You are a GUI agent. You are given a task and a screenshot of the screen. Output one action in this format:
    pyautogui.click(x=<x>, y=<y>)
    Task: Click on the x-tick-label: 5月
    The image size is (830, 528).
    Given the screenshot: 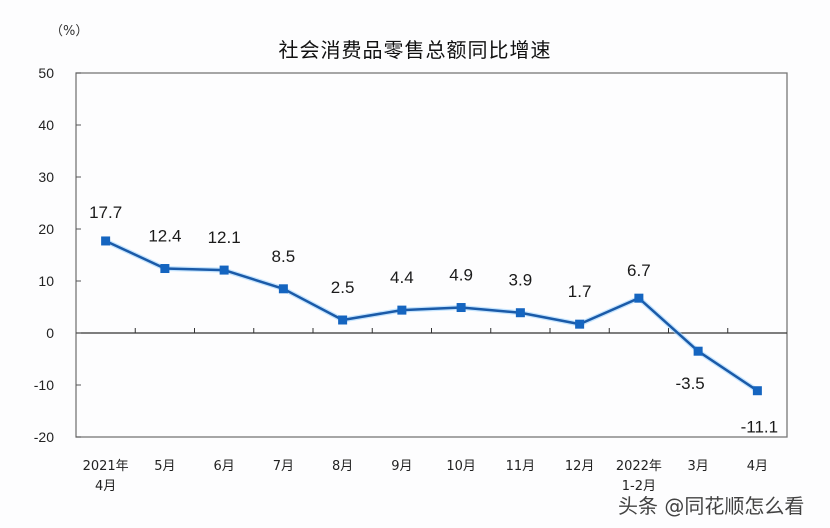 What is the action you would take?
    pyautogui.click(x=164, y=466)
    